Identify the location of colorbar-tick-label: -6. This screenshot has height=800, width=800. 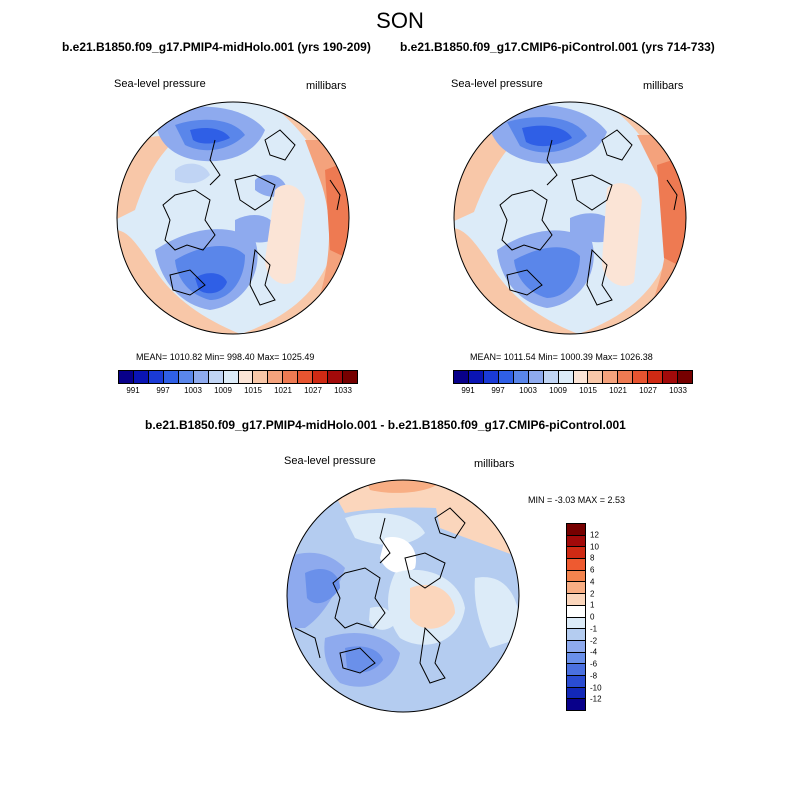
(594, 664).